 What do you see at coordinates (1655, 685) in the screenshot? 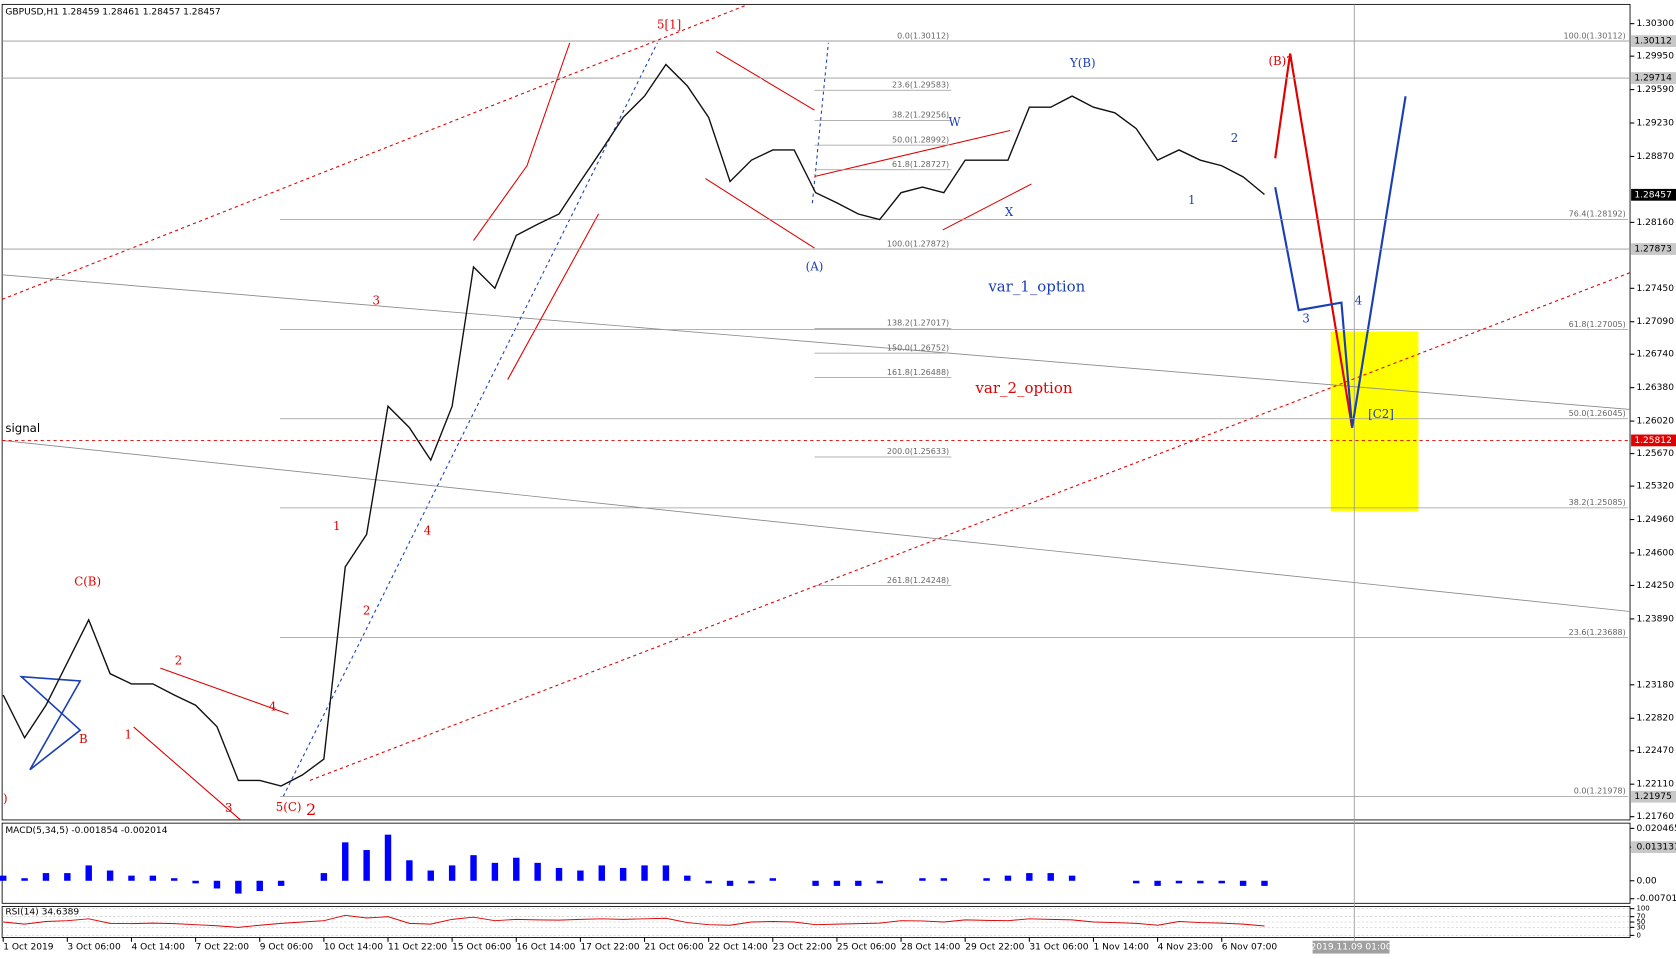
I see `y-tick-label: 1.23180` at bounding box center [1655, 685].